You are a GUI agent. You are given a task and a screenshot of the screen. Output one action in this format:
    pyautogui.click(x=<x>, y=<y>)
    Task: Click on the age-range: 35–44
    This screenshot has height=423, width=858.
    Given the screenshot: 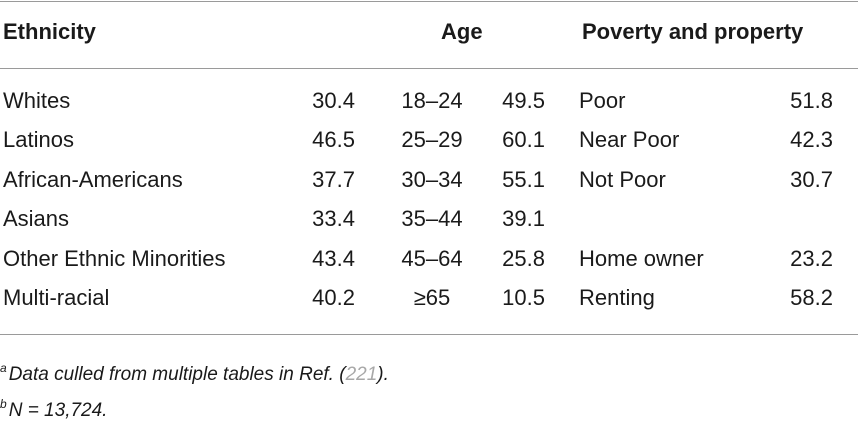 What is the action you would take?
    pyautogui.click(x=432, y=218)
    